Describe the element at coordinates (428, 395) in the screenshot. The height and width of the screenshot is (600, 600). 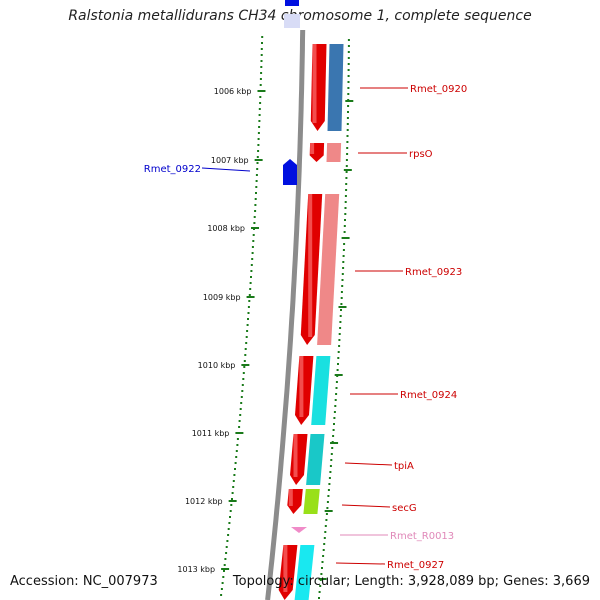
I see `gene-label: Rmet_0924` at that location.